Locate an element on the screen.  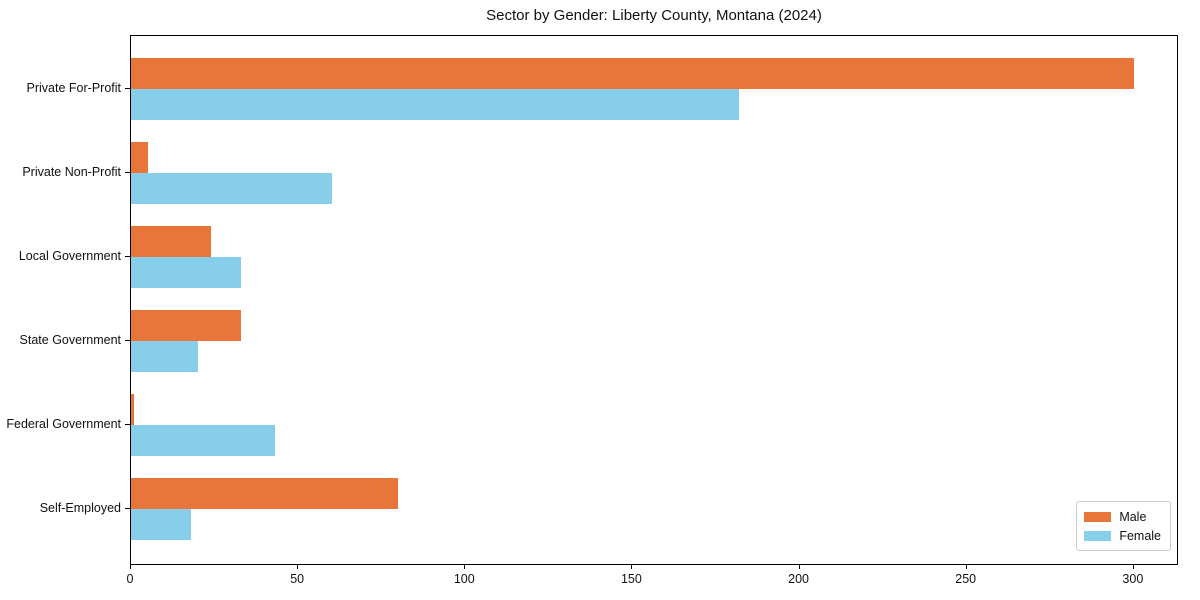
y-tick-label: State Government is located at coordinates (70, 340).